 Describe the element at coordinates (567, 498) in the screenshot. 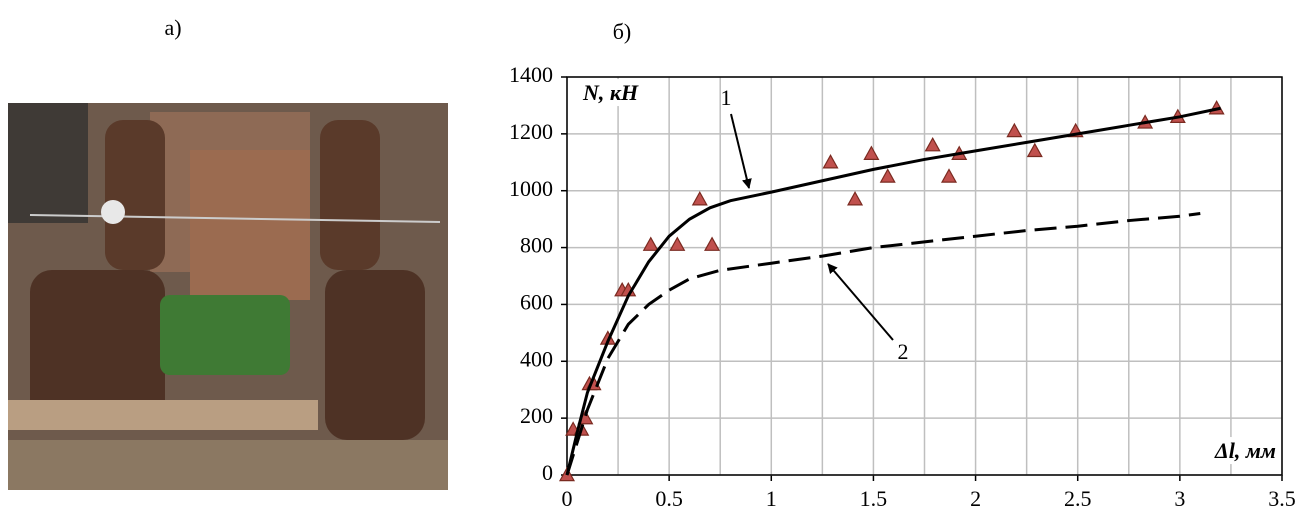

I see `x-tick-label: 0` at that location.